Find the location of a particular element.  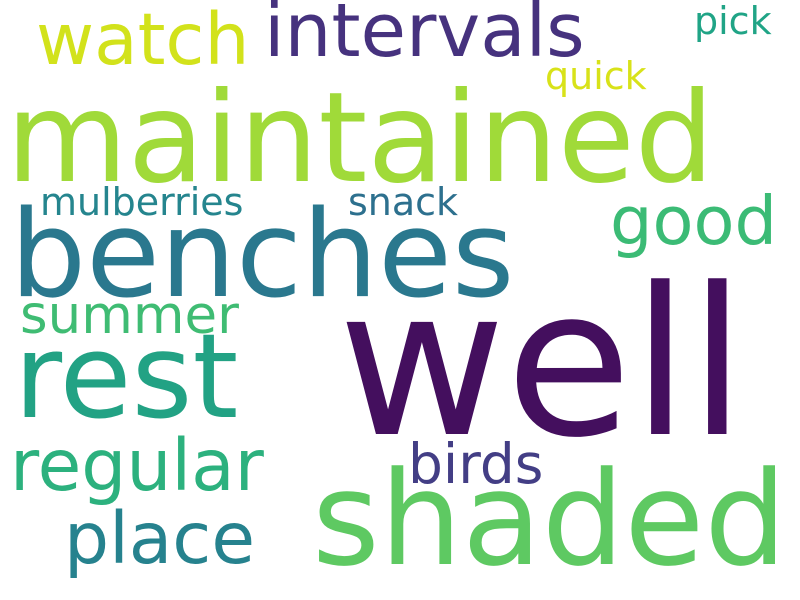

word-good: good is located at coordinates (694, 221).